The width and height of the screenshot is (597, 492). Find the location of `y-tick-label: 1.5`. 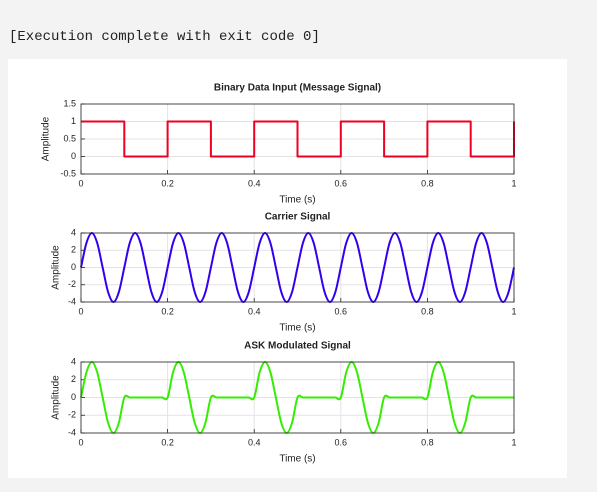

y-tick-label: 1.5 is located at coordinates (69, 103).